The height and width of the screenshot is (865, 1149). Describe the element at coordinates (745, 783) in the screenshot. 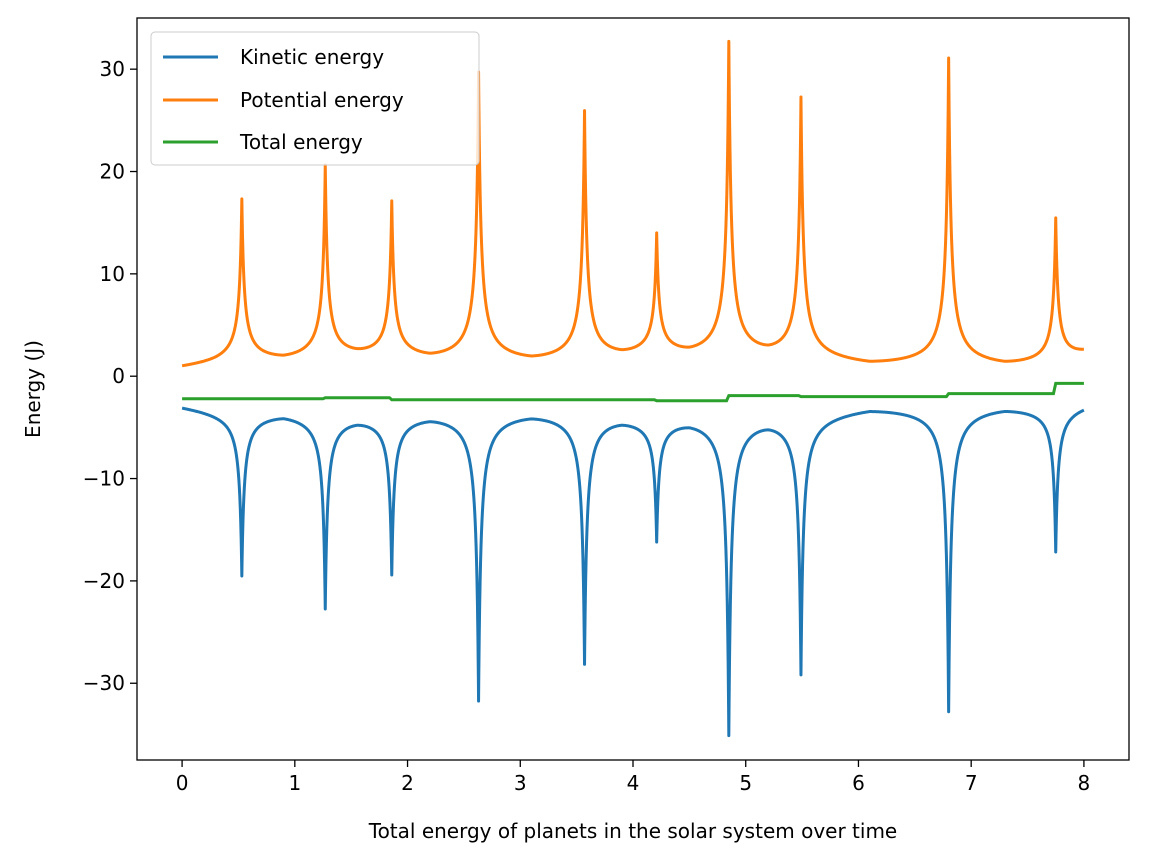

I see `x-tick-label: 5` at that location.